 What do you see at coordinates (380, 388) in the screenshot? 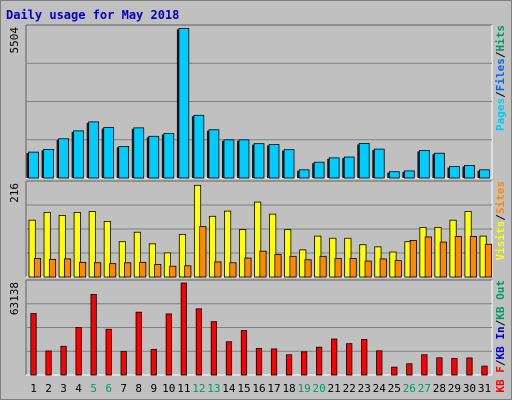
I see `x-tick-label-24: 24` at bounding box center [380, 388].